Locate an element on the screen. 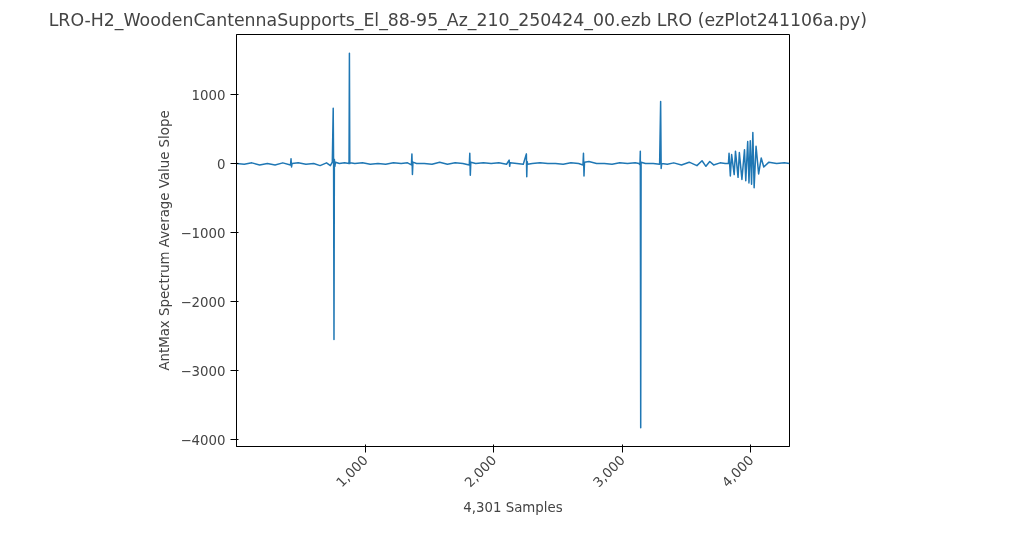 The width and height of the screenshot is (1024, 533). chart-title: LRO-H2_WoodenCantennaSupports_El_88-95_Az_210_250424_00.ezb LRO (ezPlot241106a.py) is located at coordinates (458, 20).